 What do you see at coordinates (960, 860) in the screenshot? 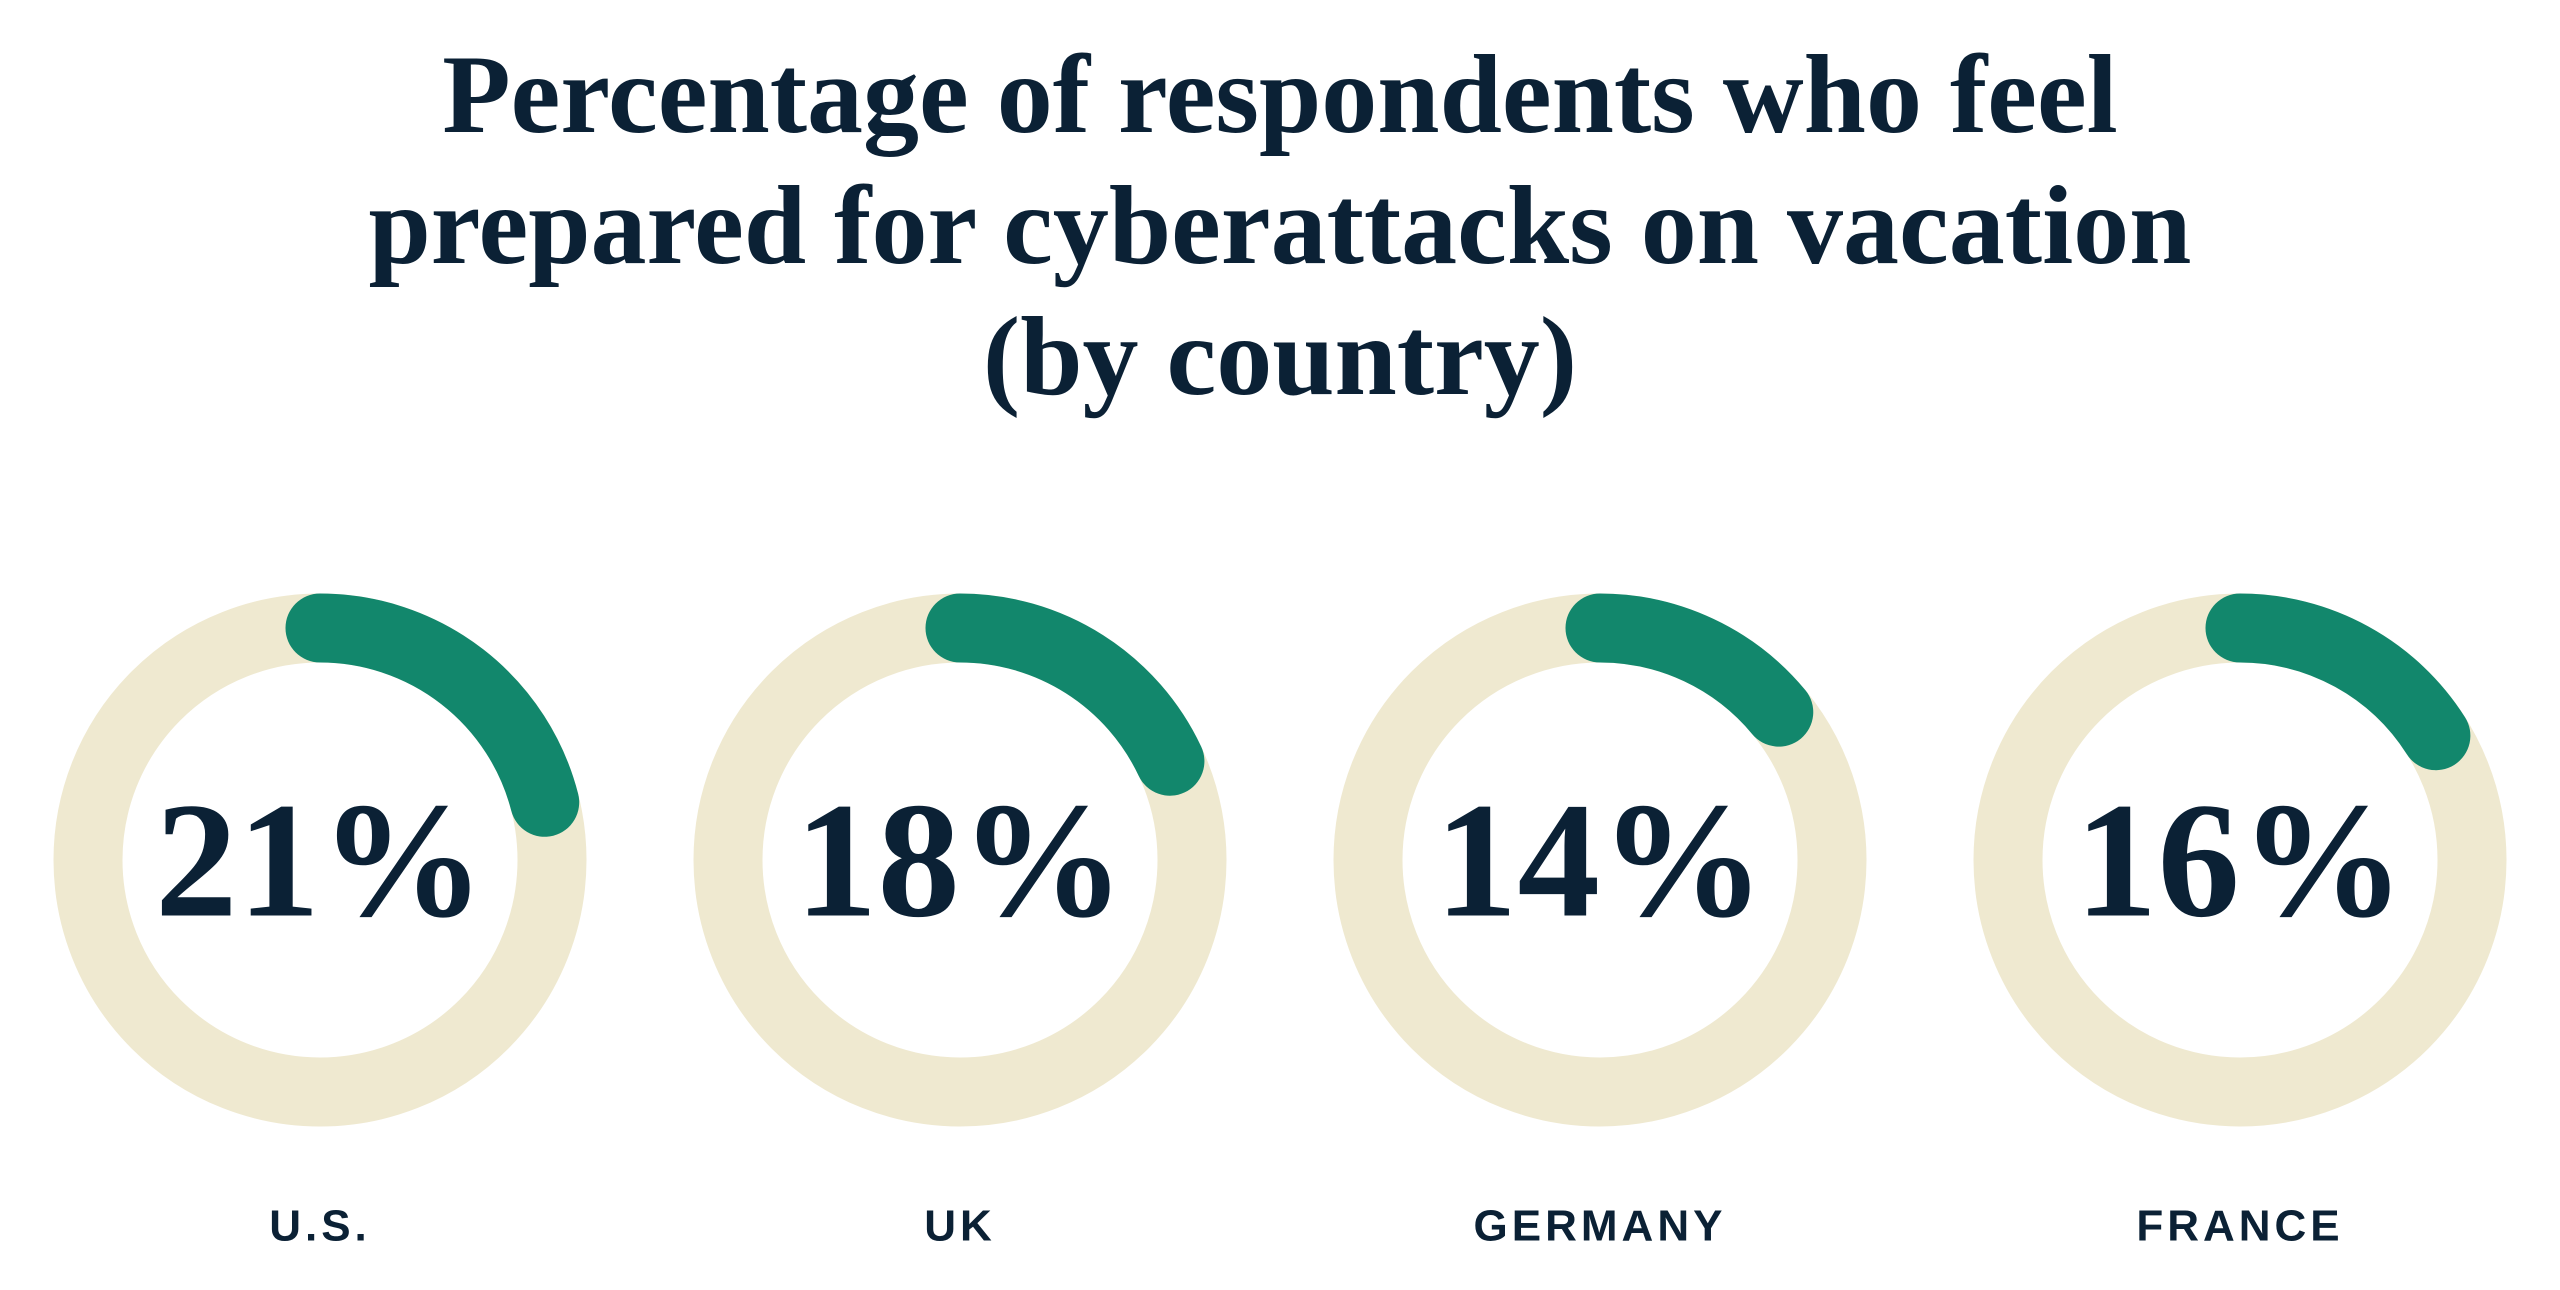
I see `value-label: 18%` at bounding box center [960, 860].